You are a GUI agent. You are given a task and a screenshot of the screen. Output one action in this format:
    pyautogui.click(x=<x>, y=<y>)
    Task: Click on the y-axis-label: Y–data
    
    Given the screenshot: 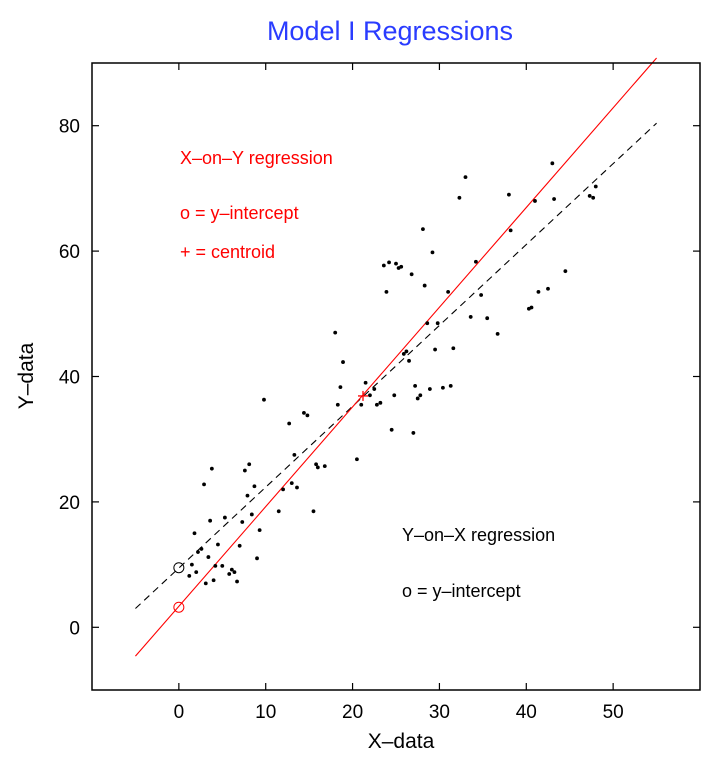 What is the action you would take?
    pyautogui.click(x=26, y=375)
    